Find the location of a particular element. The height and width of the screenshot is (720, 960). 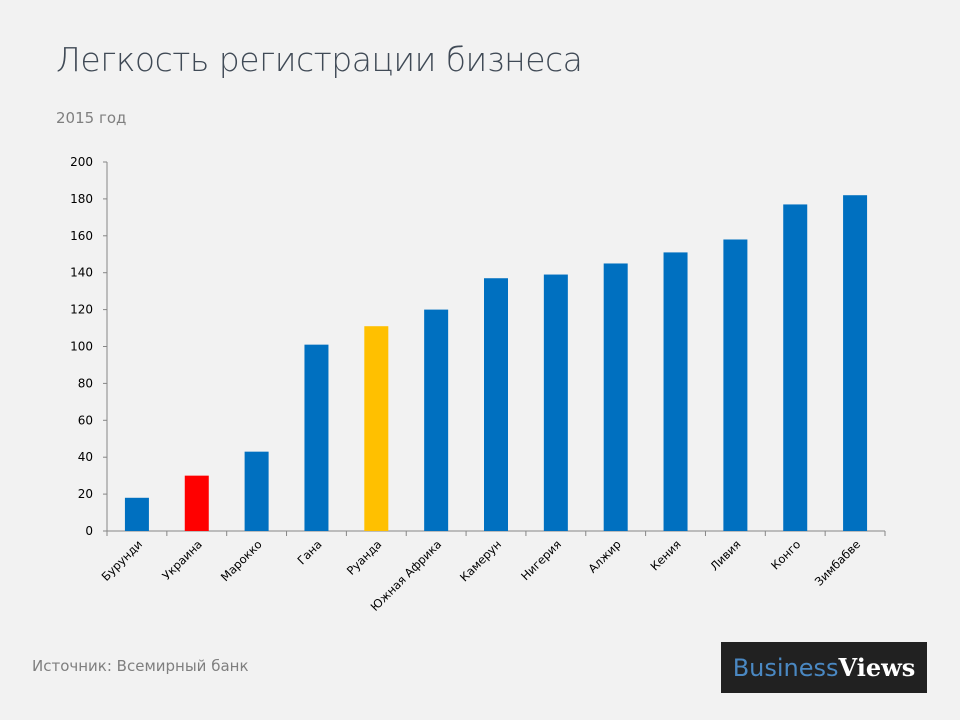

x-tick-label: Бурунди is located at coordinates (122, 560).